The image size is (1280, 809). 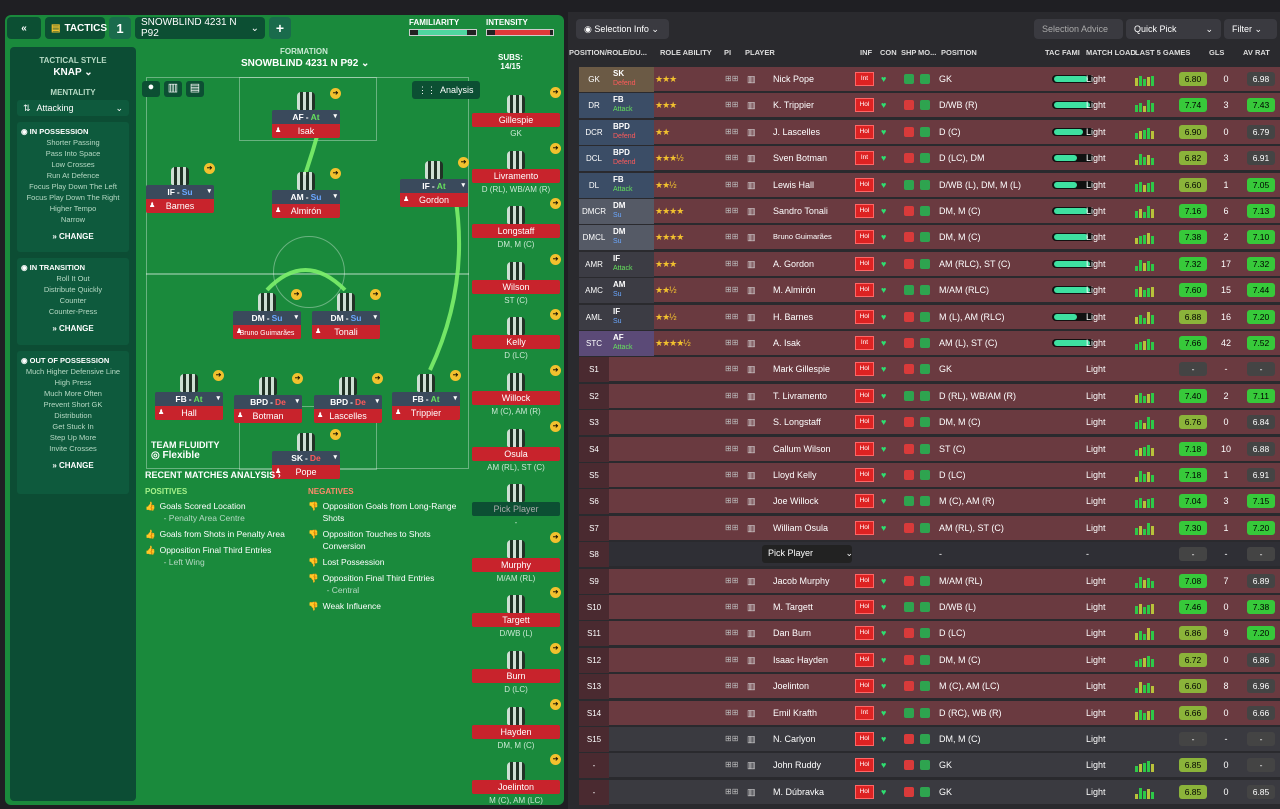 I want to click on add-tactic-button: +, so click(x=280, y=28).